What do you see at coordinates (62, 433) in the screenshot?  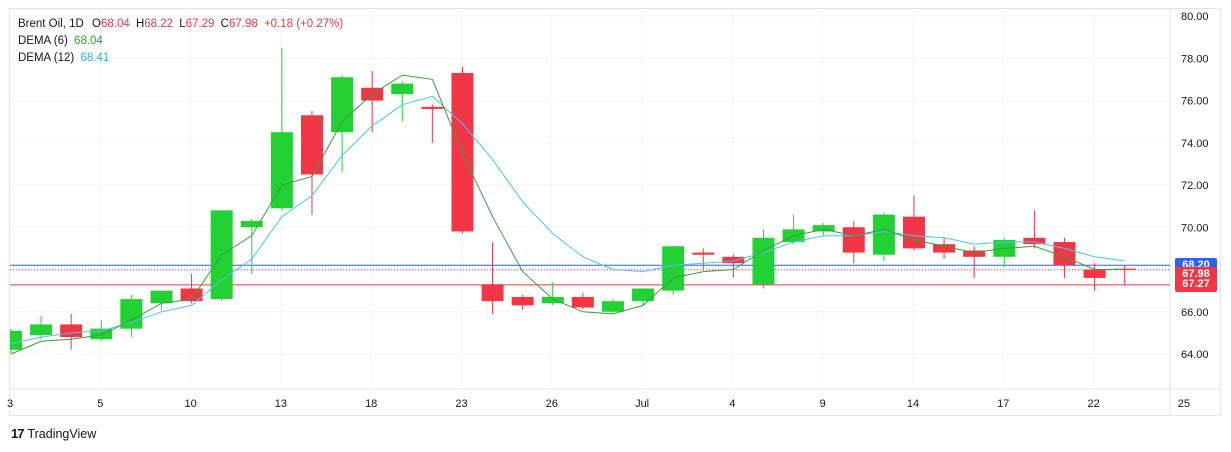 I see `brand-name: TradingView` at bounding box center [62, 433].